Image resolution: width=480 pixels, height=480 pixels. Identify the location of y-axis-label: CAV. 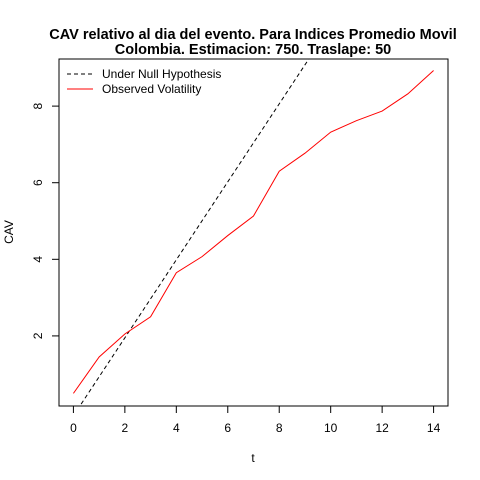
(9, 232).